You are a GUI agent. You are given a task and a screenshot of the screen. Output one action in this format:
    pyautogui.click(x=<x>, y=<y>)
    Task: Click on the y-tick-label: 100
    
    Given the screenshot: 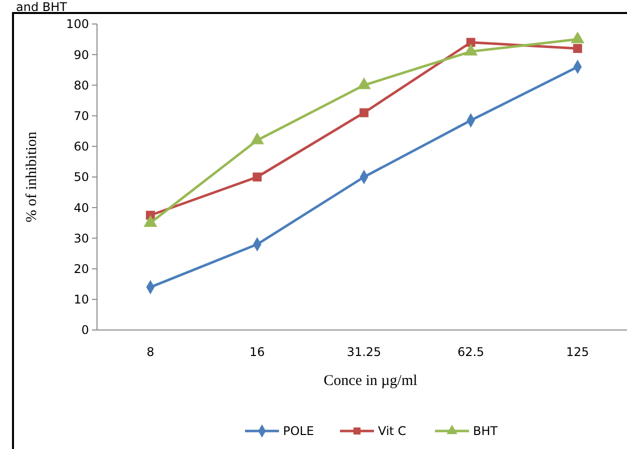 What is the action you would take?
    pyautogui.click(x=77, y=24)
    